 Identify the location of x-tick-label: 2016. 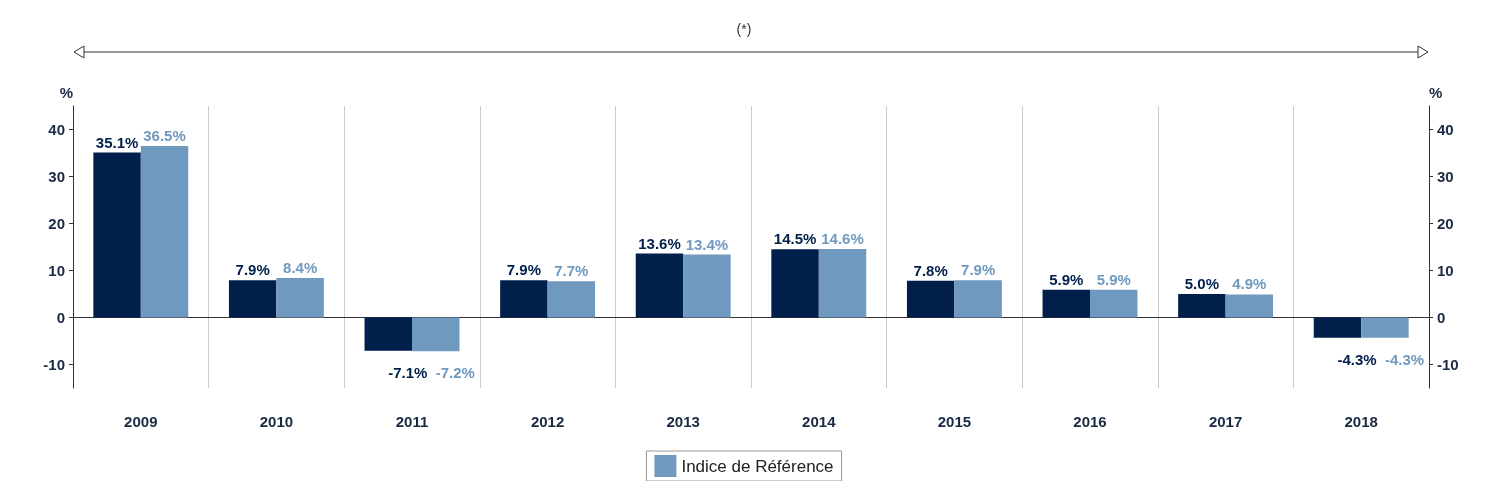
(1090, 421).